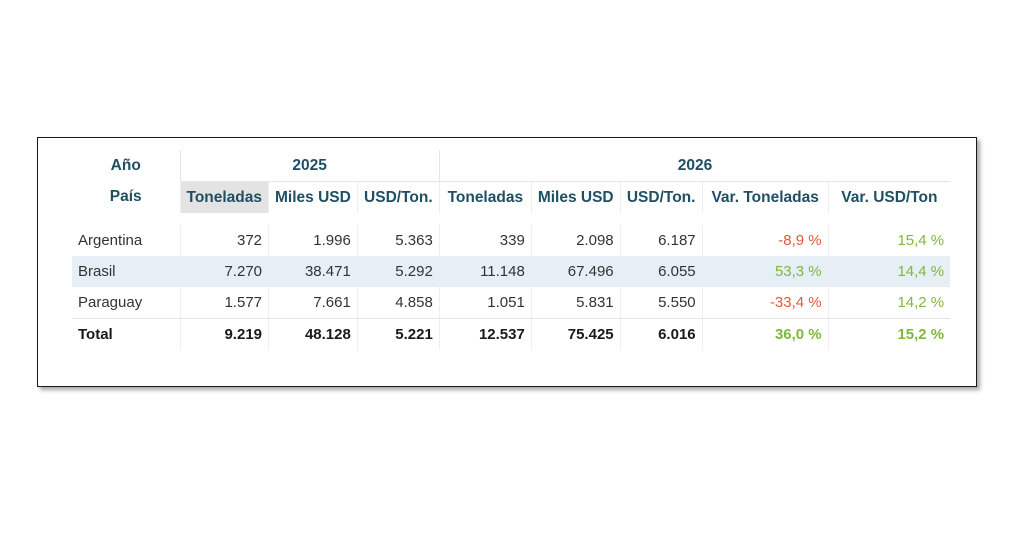 This screenshot has width=1024, height=535. Describe the element at coordinates (889, 240) in the screenshot. I see `cell-var-usd-ton: 15,4 %` at that location.